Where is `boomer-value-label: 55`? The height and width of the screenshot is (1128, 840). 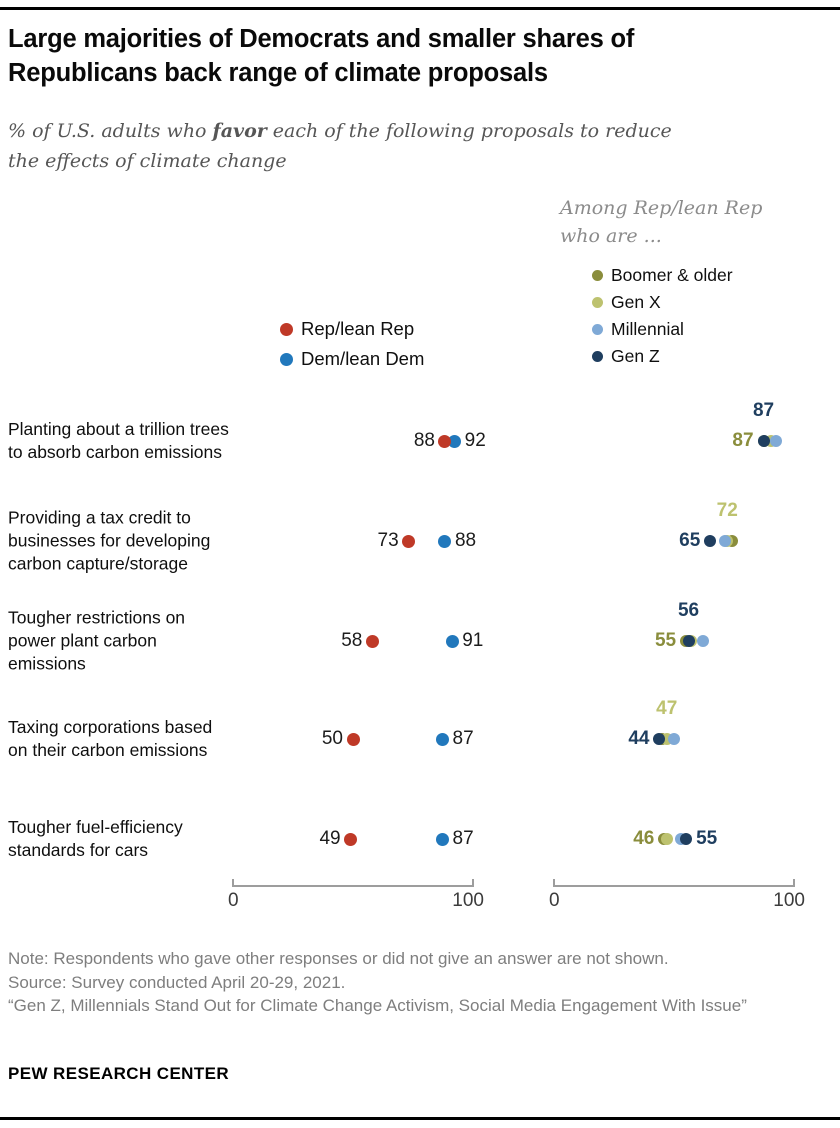 boomer-value-label: 55 is located at coordinates (665, 640).